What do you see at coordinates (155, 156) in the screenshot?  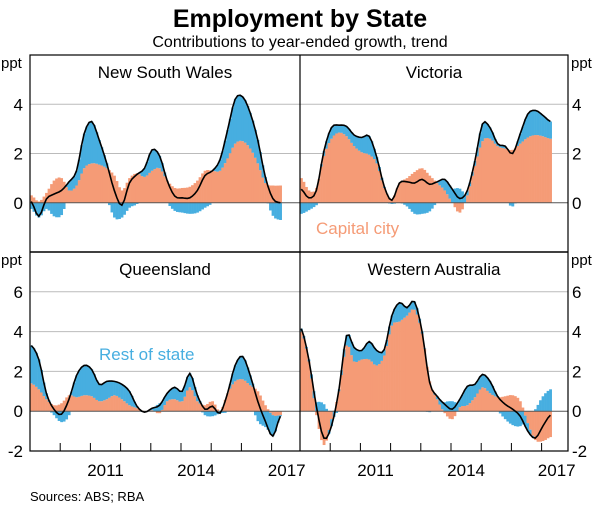 I see `total-employment-line` at bounding box center [155, 156].